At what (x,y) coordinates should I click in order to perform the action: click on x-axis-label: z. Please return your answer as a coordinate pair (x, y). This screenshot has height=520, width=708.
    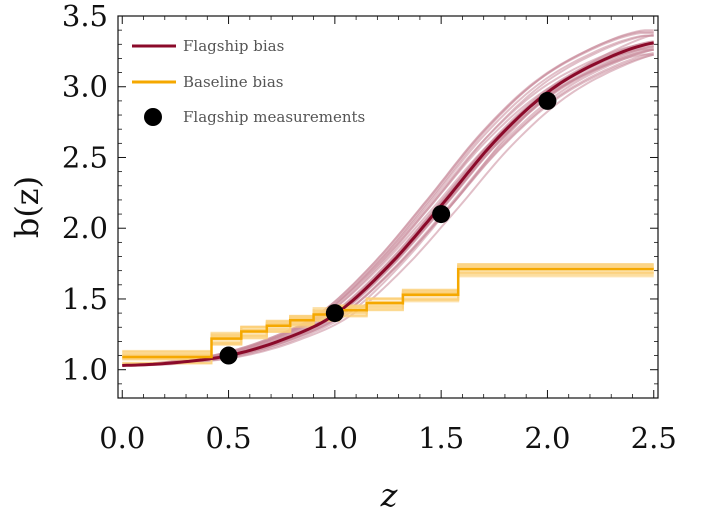
    Looking at the image, I should click on (389, 495).